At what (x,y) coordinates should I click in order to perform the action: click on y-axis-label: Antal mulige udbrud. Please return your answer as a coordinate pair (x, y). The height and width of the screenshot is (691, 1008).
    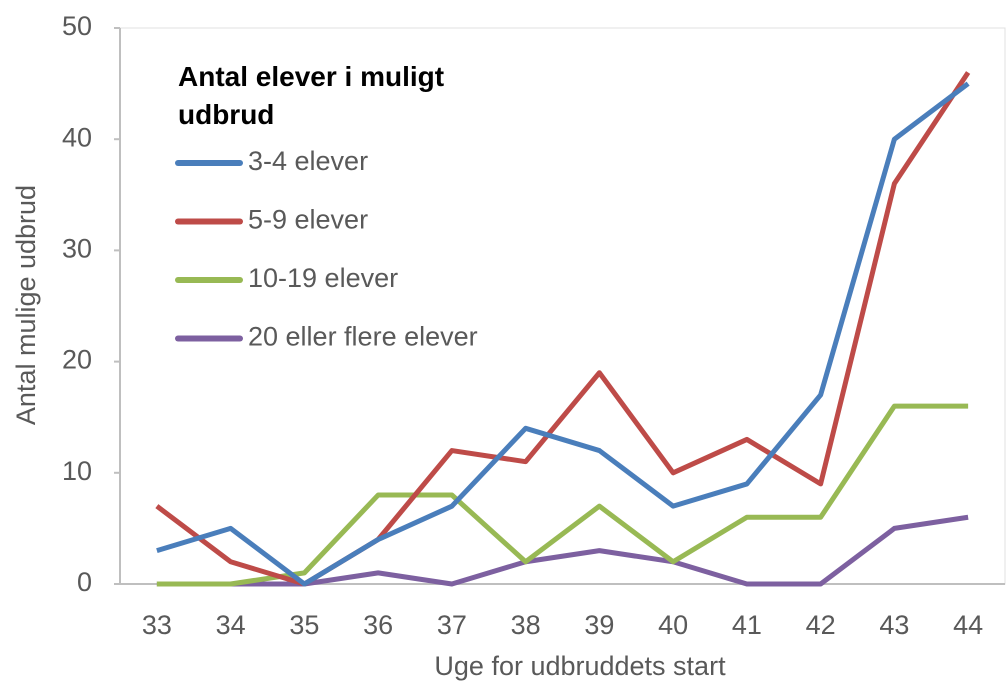
    Looking at the image, I should click on (26, 305).